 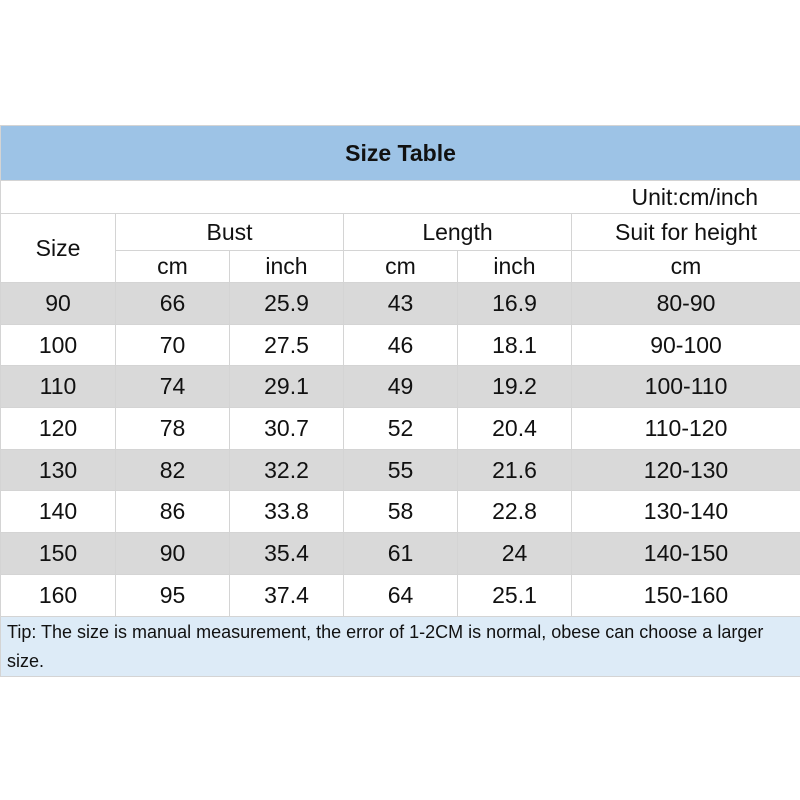 I want to click on header-height-cm: cm, so click(x=685, y=266).